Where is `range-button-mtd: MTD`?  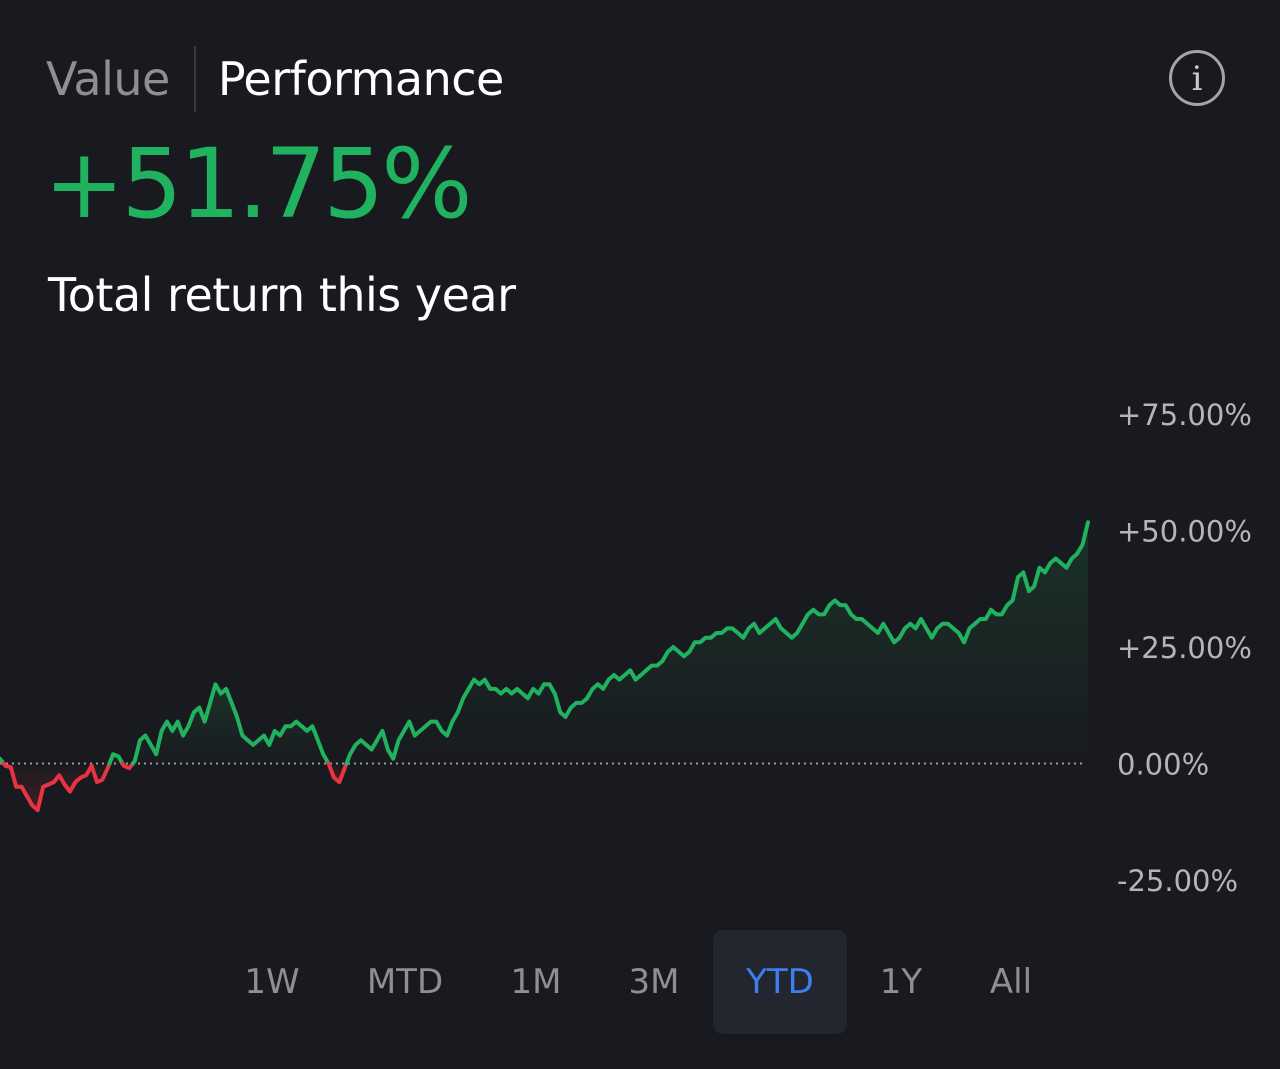 range-button-mtd: MTD is located at coordinates (405, 982).